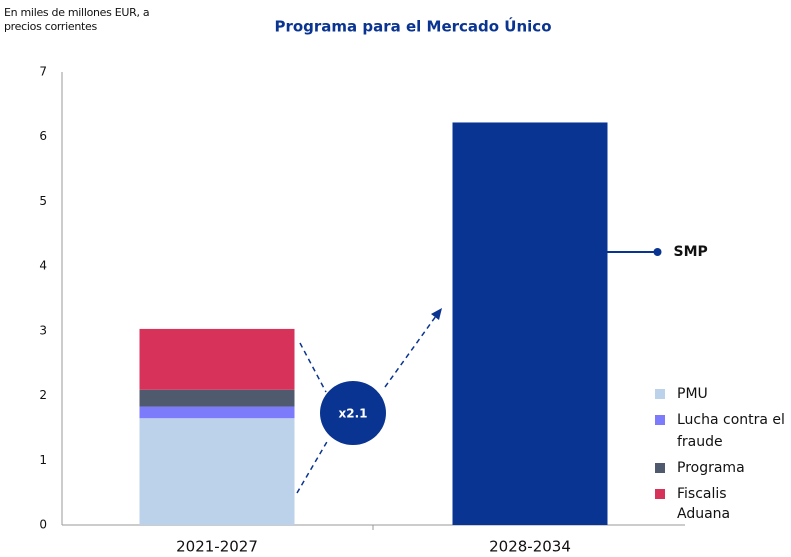 The height and width of the screenshot is (557, 791). I want to click on dashed-arrow, so click(410, 351).